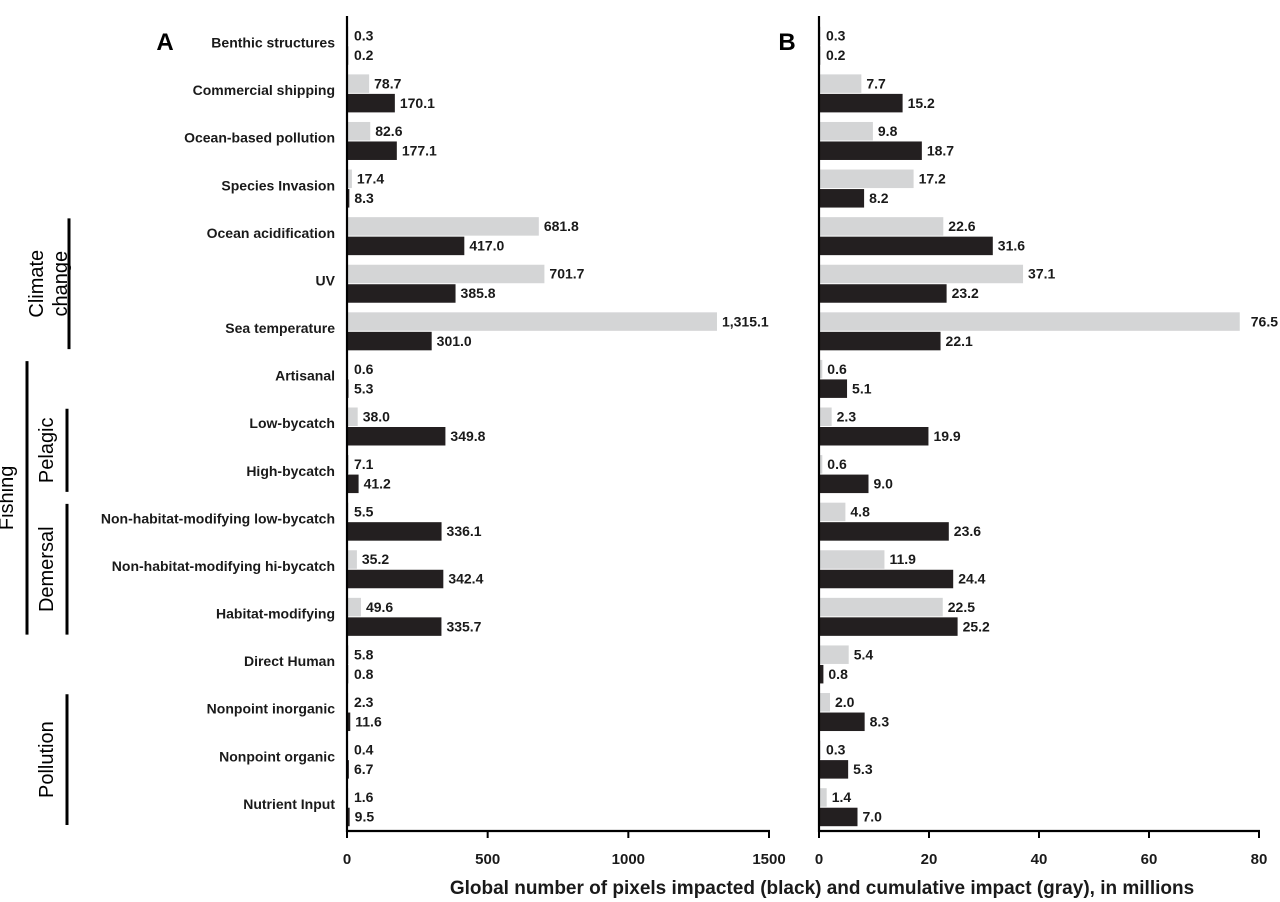 The width and height of the screenshot is (1280, 902). Describe the element at coordinates (971, 579) in the screenshot. I see `value-label-b-black-11: 24.4` at that location.